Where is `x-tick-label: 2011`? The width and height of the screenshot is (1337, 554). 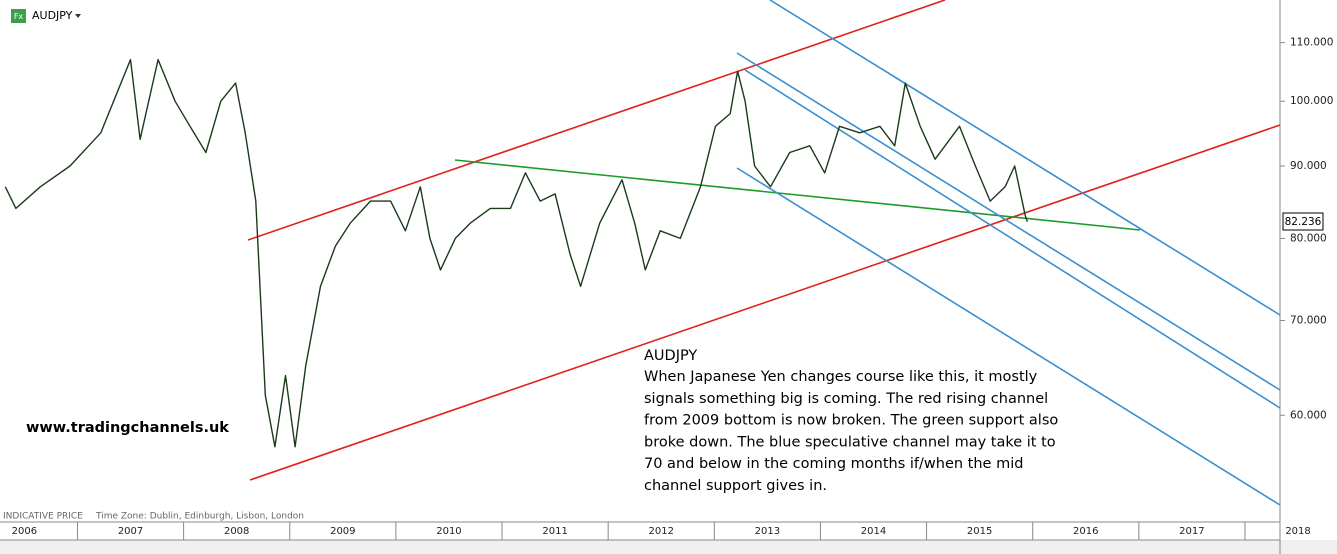 x-tick-label: 2011 is located at coordinates (554, 531).